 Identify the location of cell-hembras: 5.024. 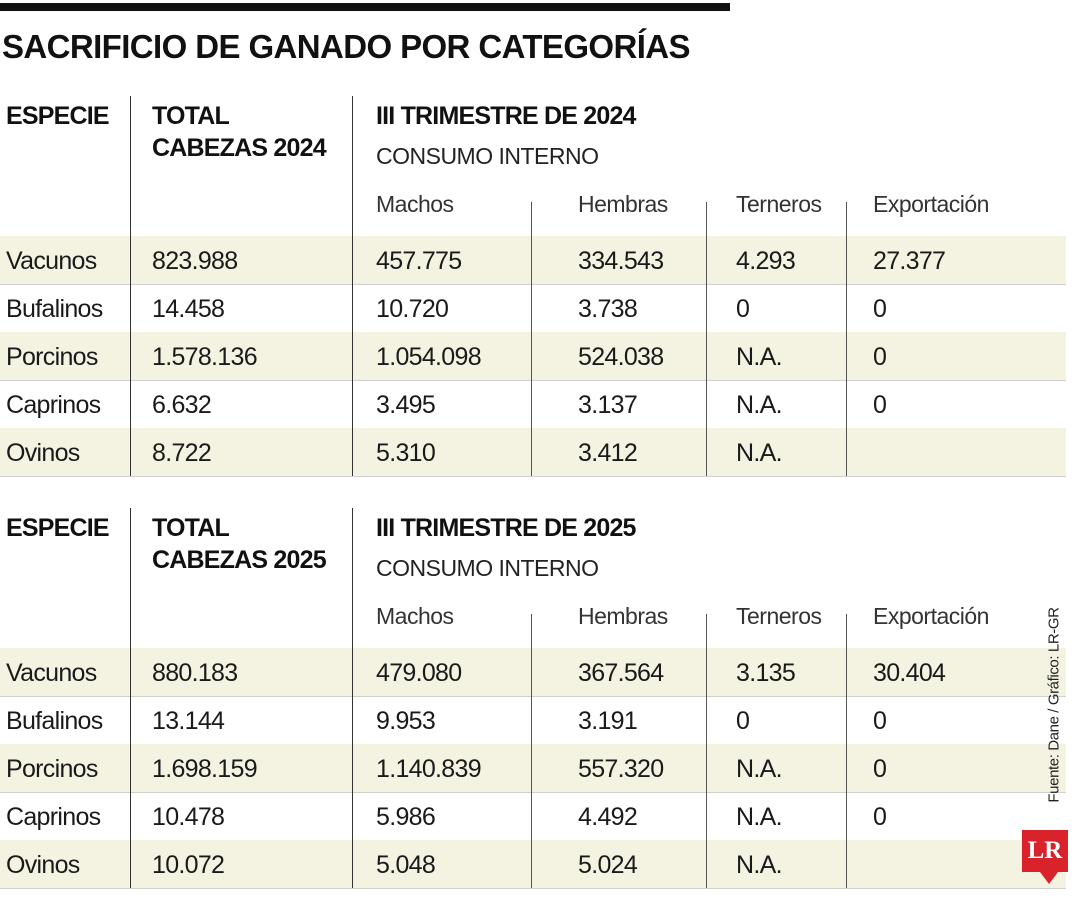
(608, 865).